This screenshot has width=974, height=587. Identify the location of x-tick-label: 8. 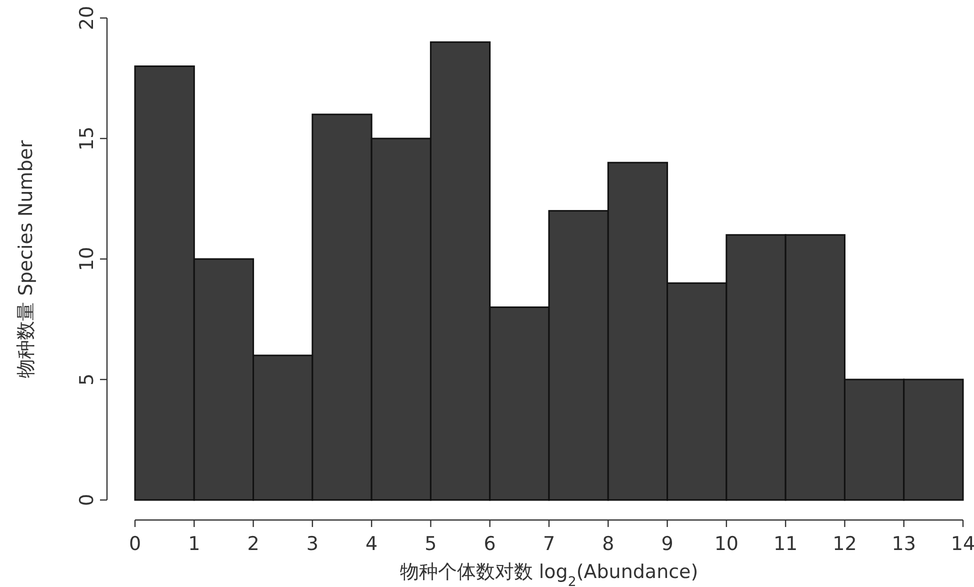
(608, 544).